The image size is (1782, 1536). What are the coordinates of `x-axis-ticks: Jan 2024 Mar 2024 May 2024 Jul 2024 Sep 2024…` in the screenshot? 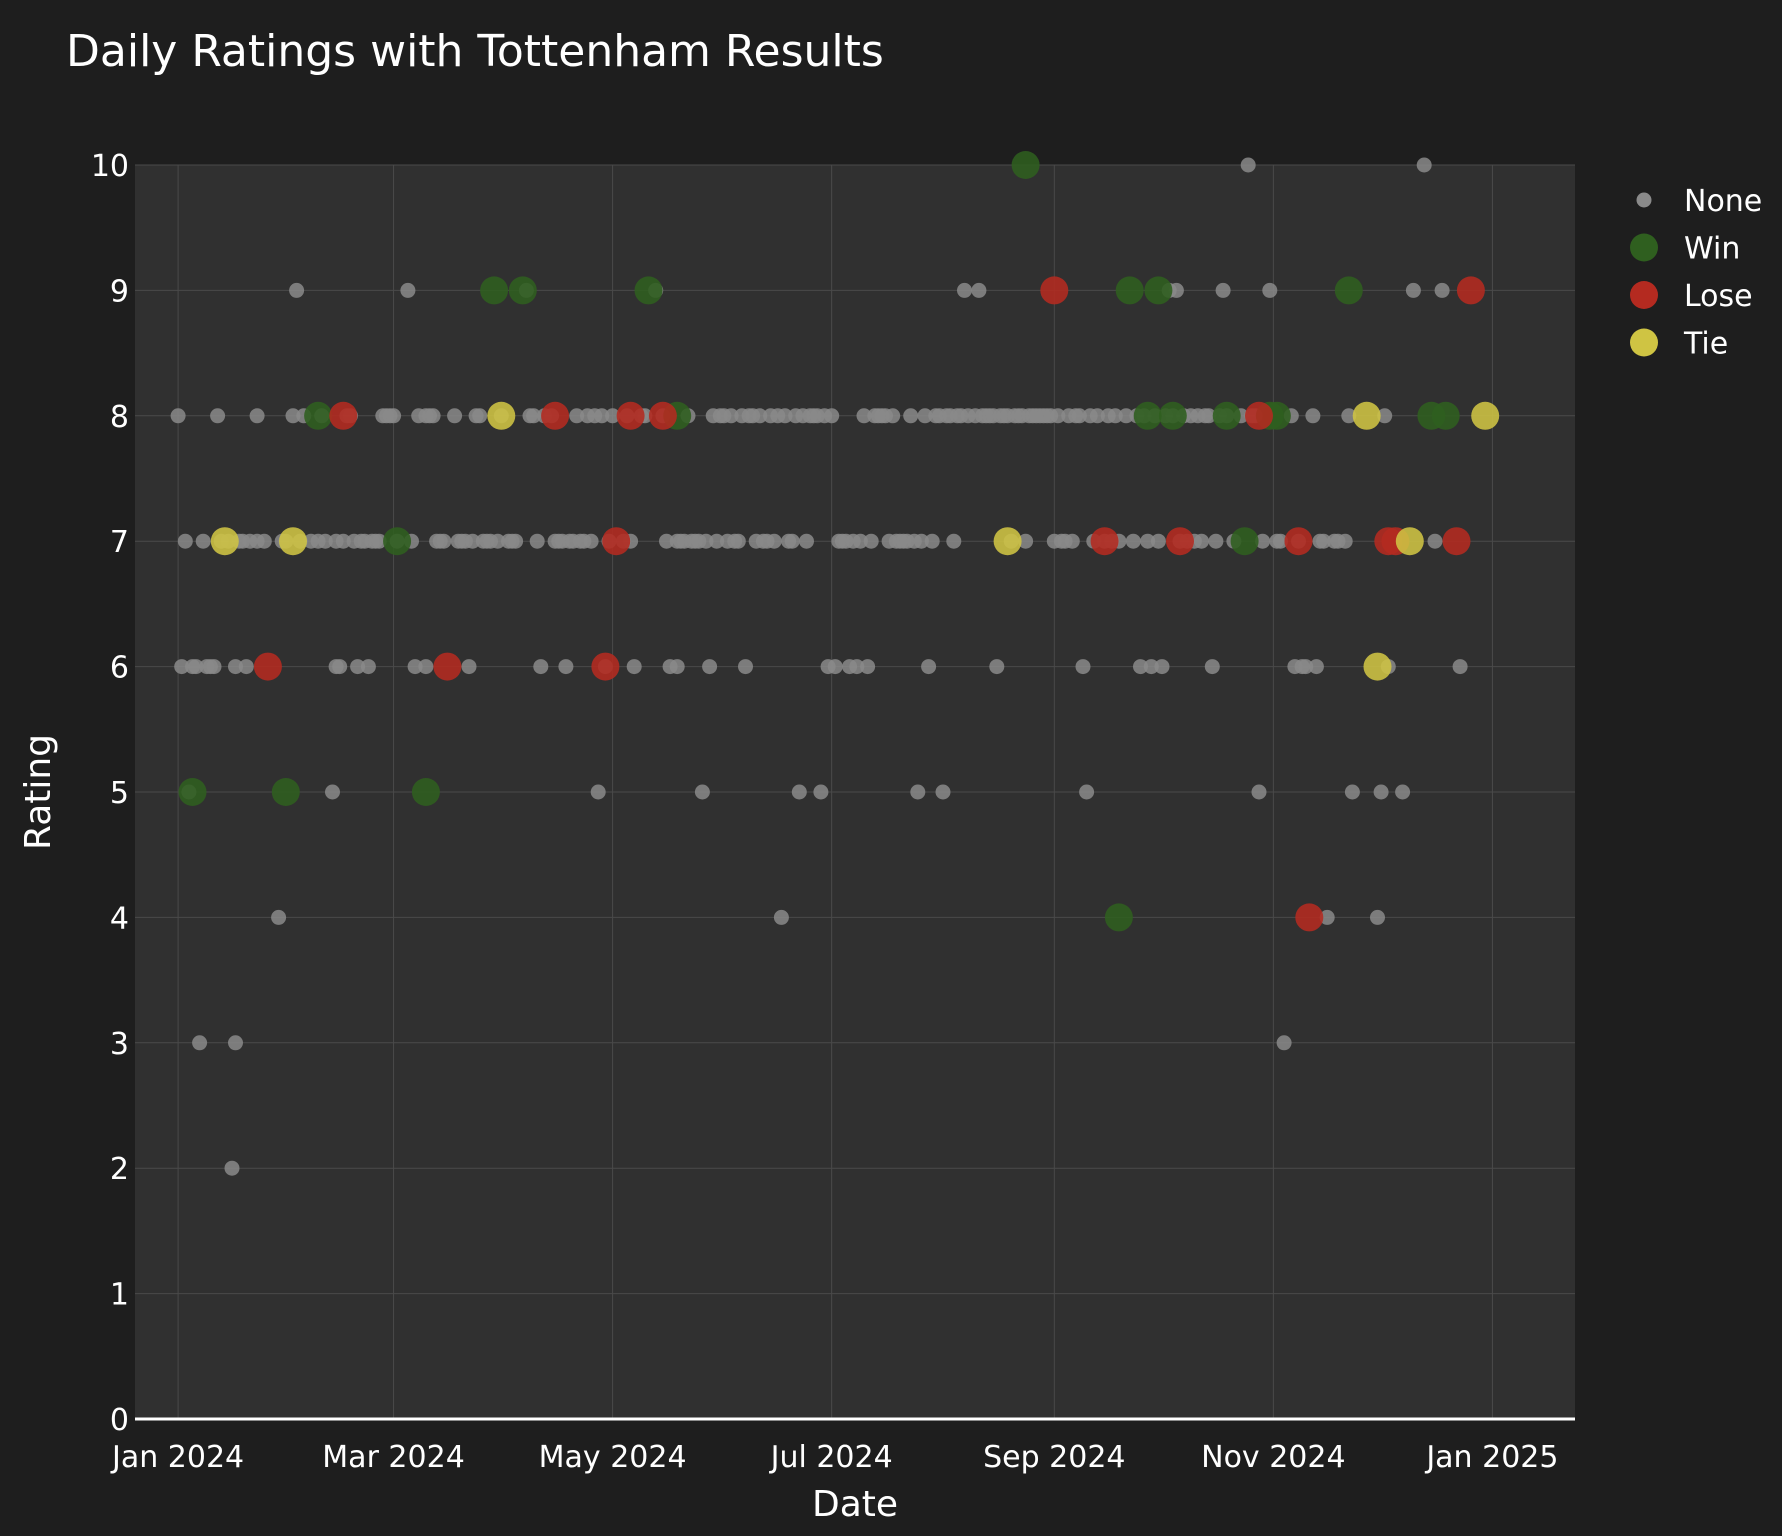 It's located at (834, 1457).